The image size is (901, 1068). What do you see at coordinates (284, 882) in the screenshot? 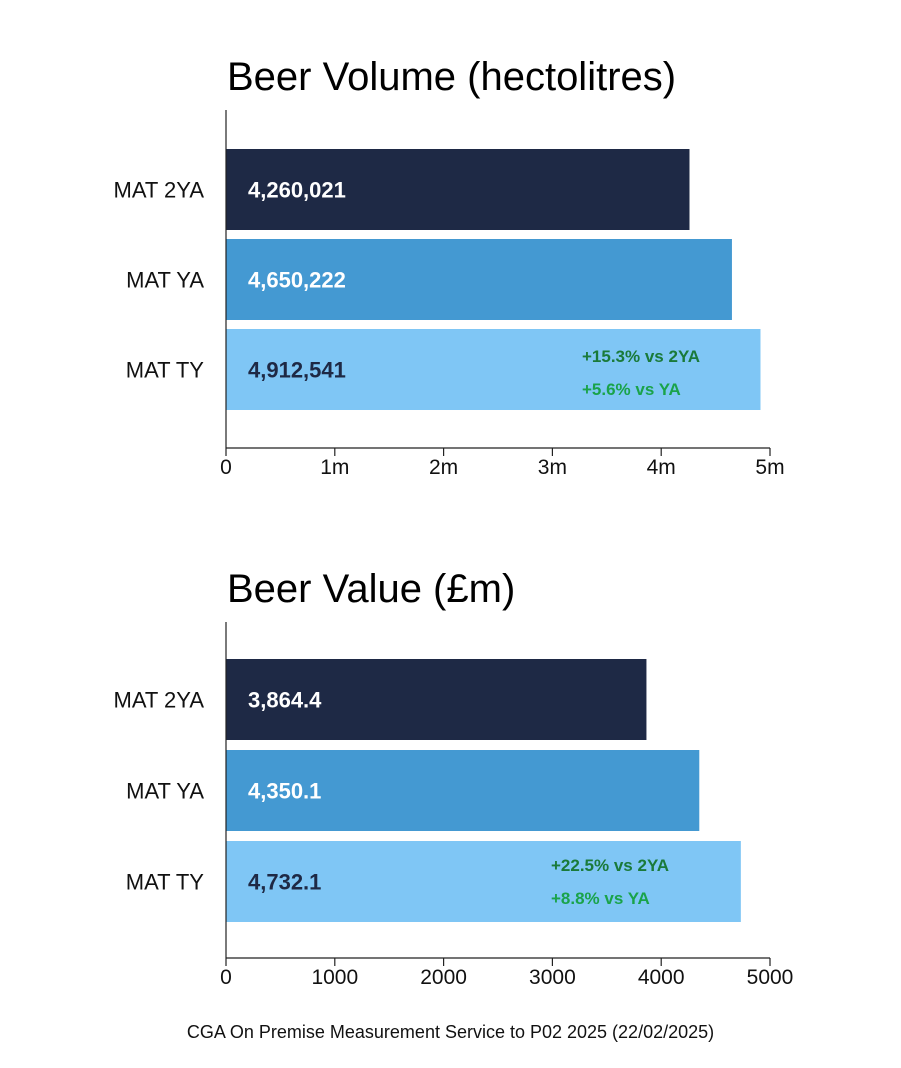
I see `data-label: 4,732.1` at bounding box center [284, 882].